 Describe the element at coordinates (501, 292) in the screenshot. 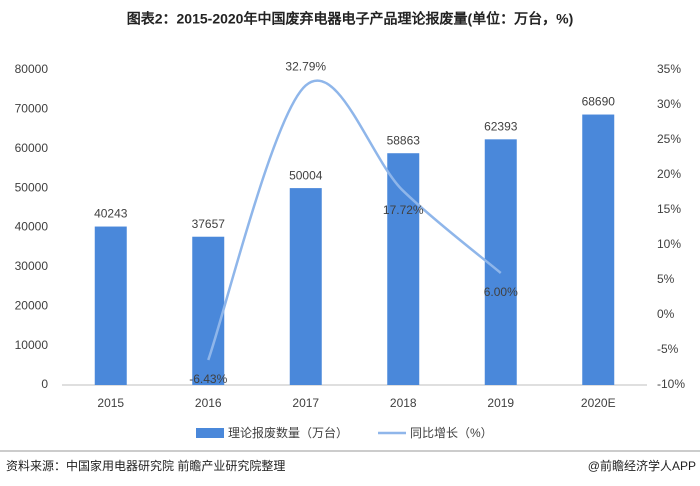

I see `line-value-label: 6.00%` at that location.